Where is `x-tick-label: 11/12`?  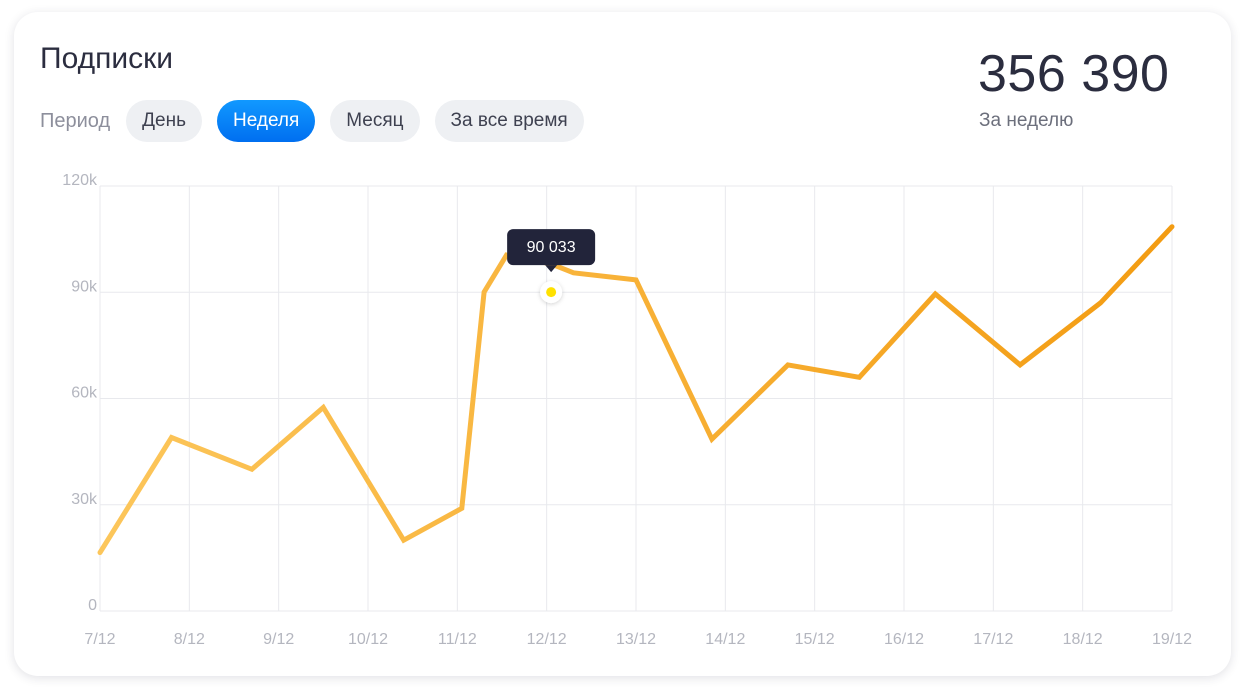
x-tick-label: 11/12 is located at coordinates (457, 639).